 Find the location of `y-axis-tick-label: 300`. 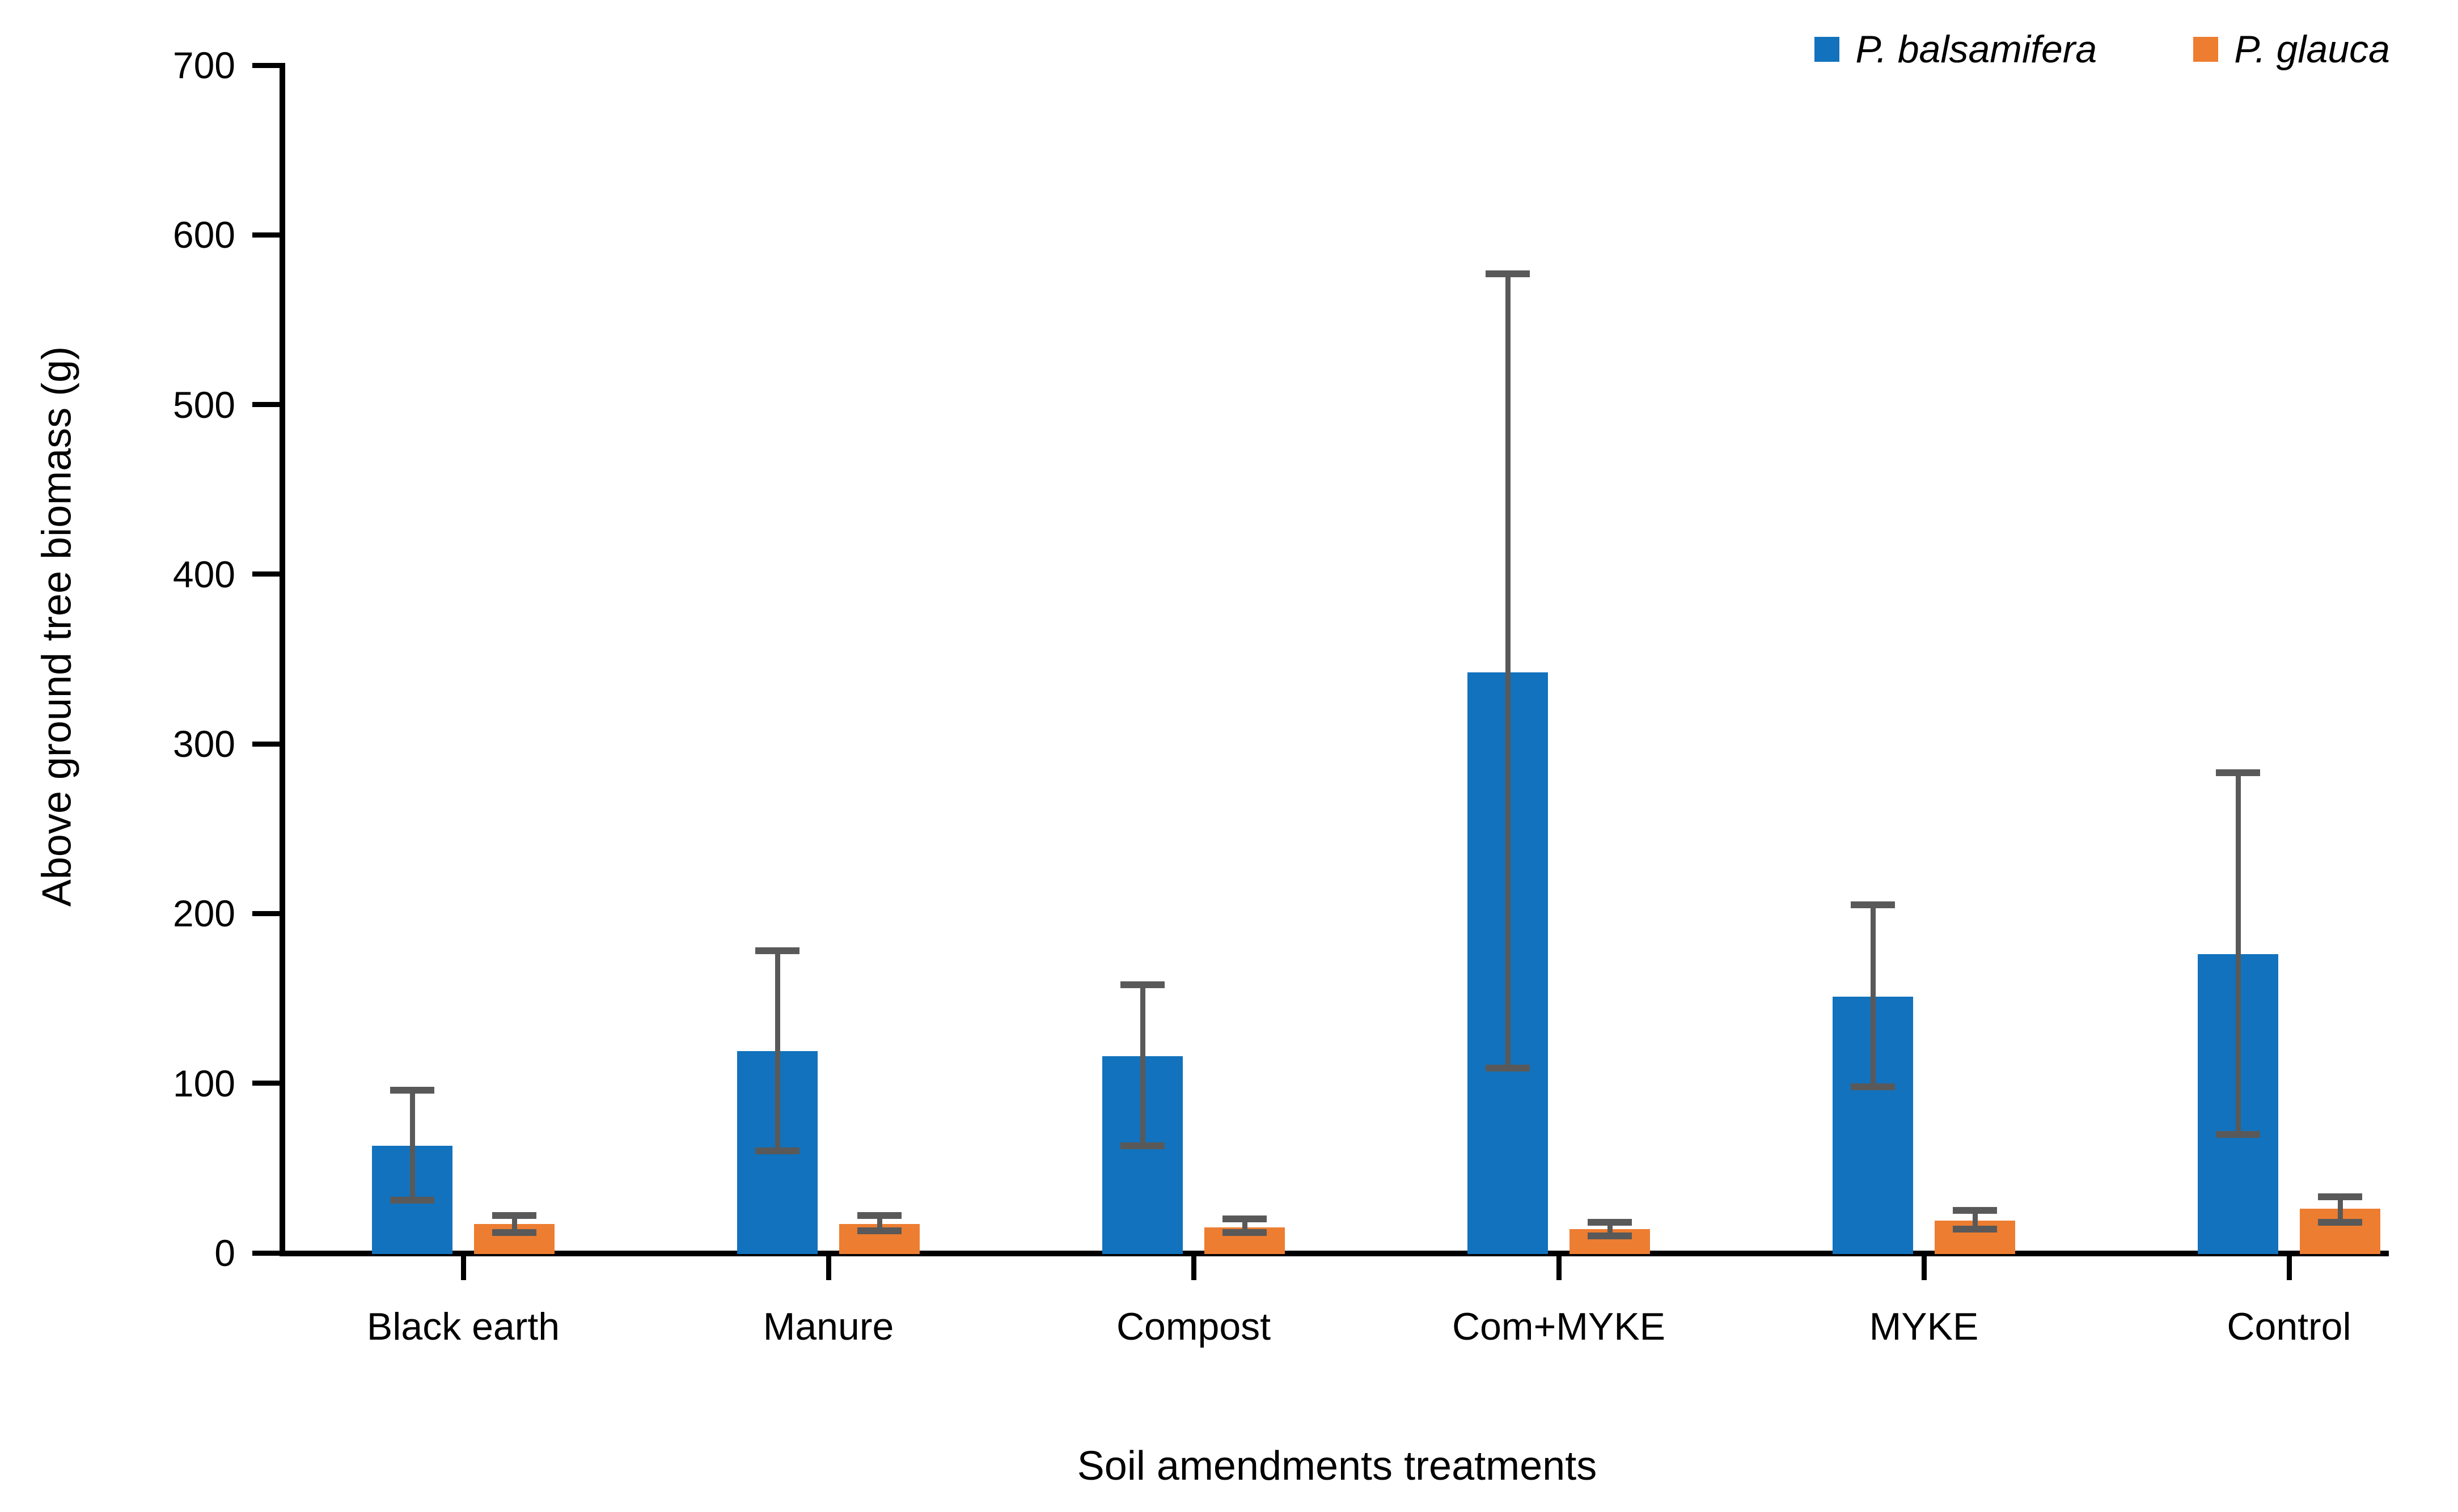

y-axis-tick-label: 300 is located at coordinates (203, 744).